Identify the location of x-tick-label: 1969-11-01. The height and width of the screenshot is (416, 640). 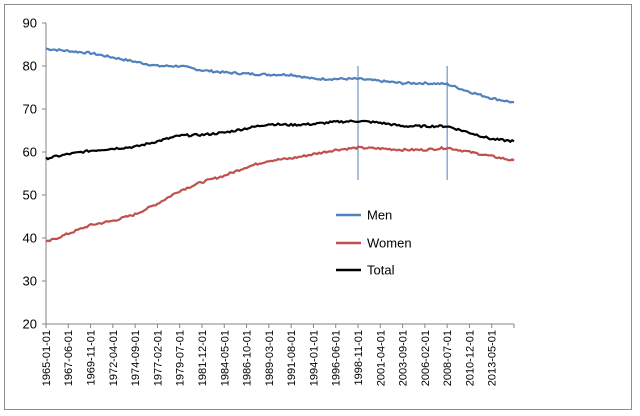
(92, 357).